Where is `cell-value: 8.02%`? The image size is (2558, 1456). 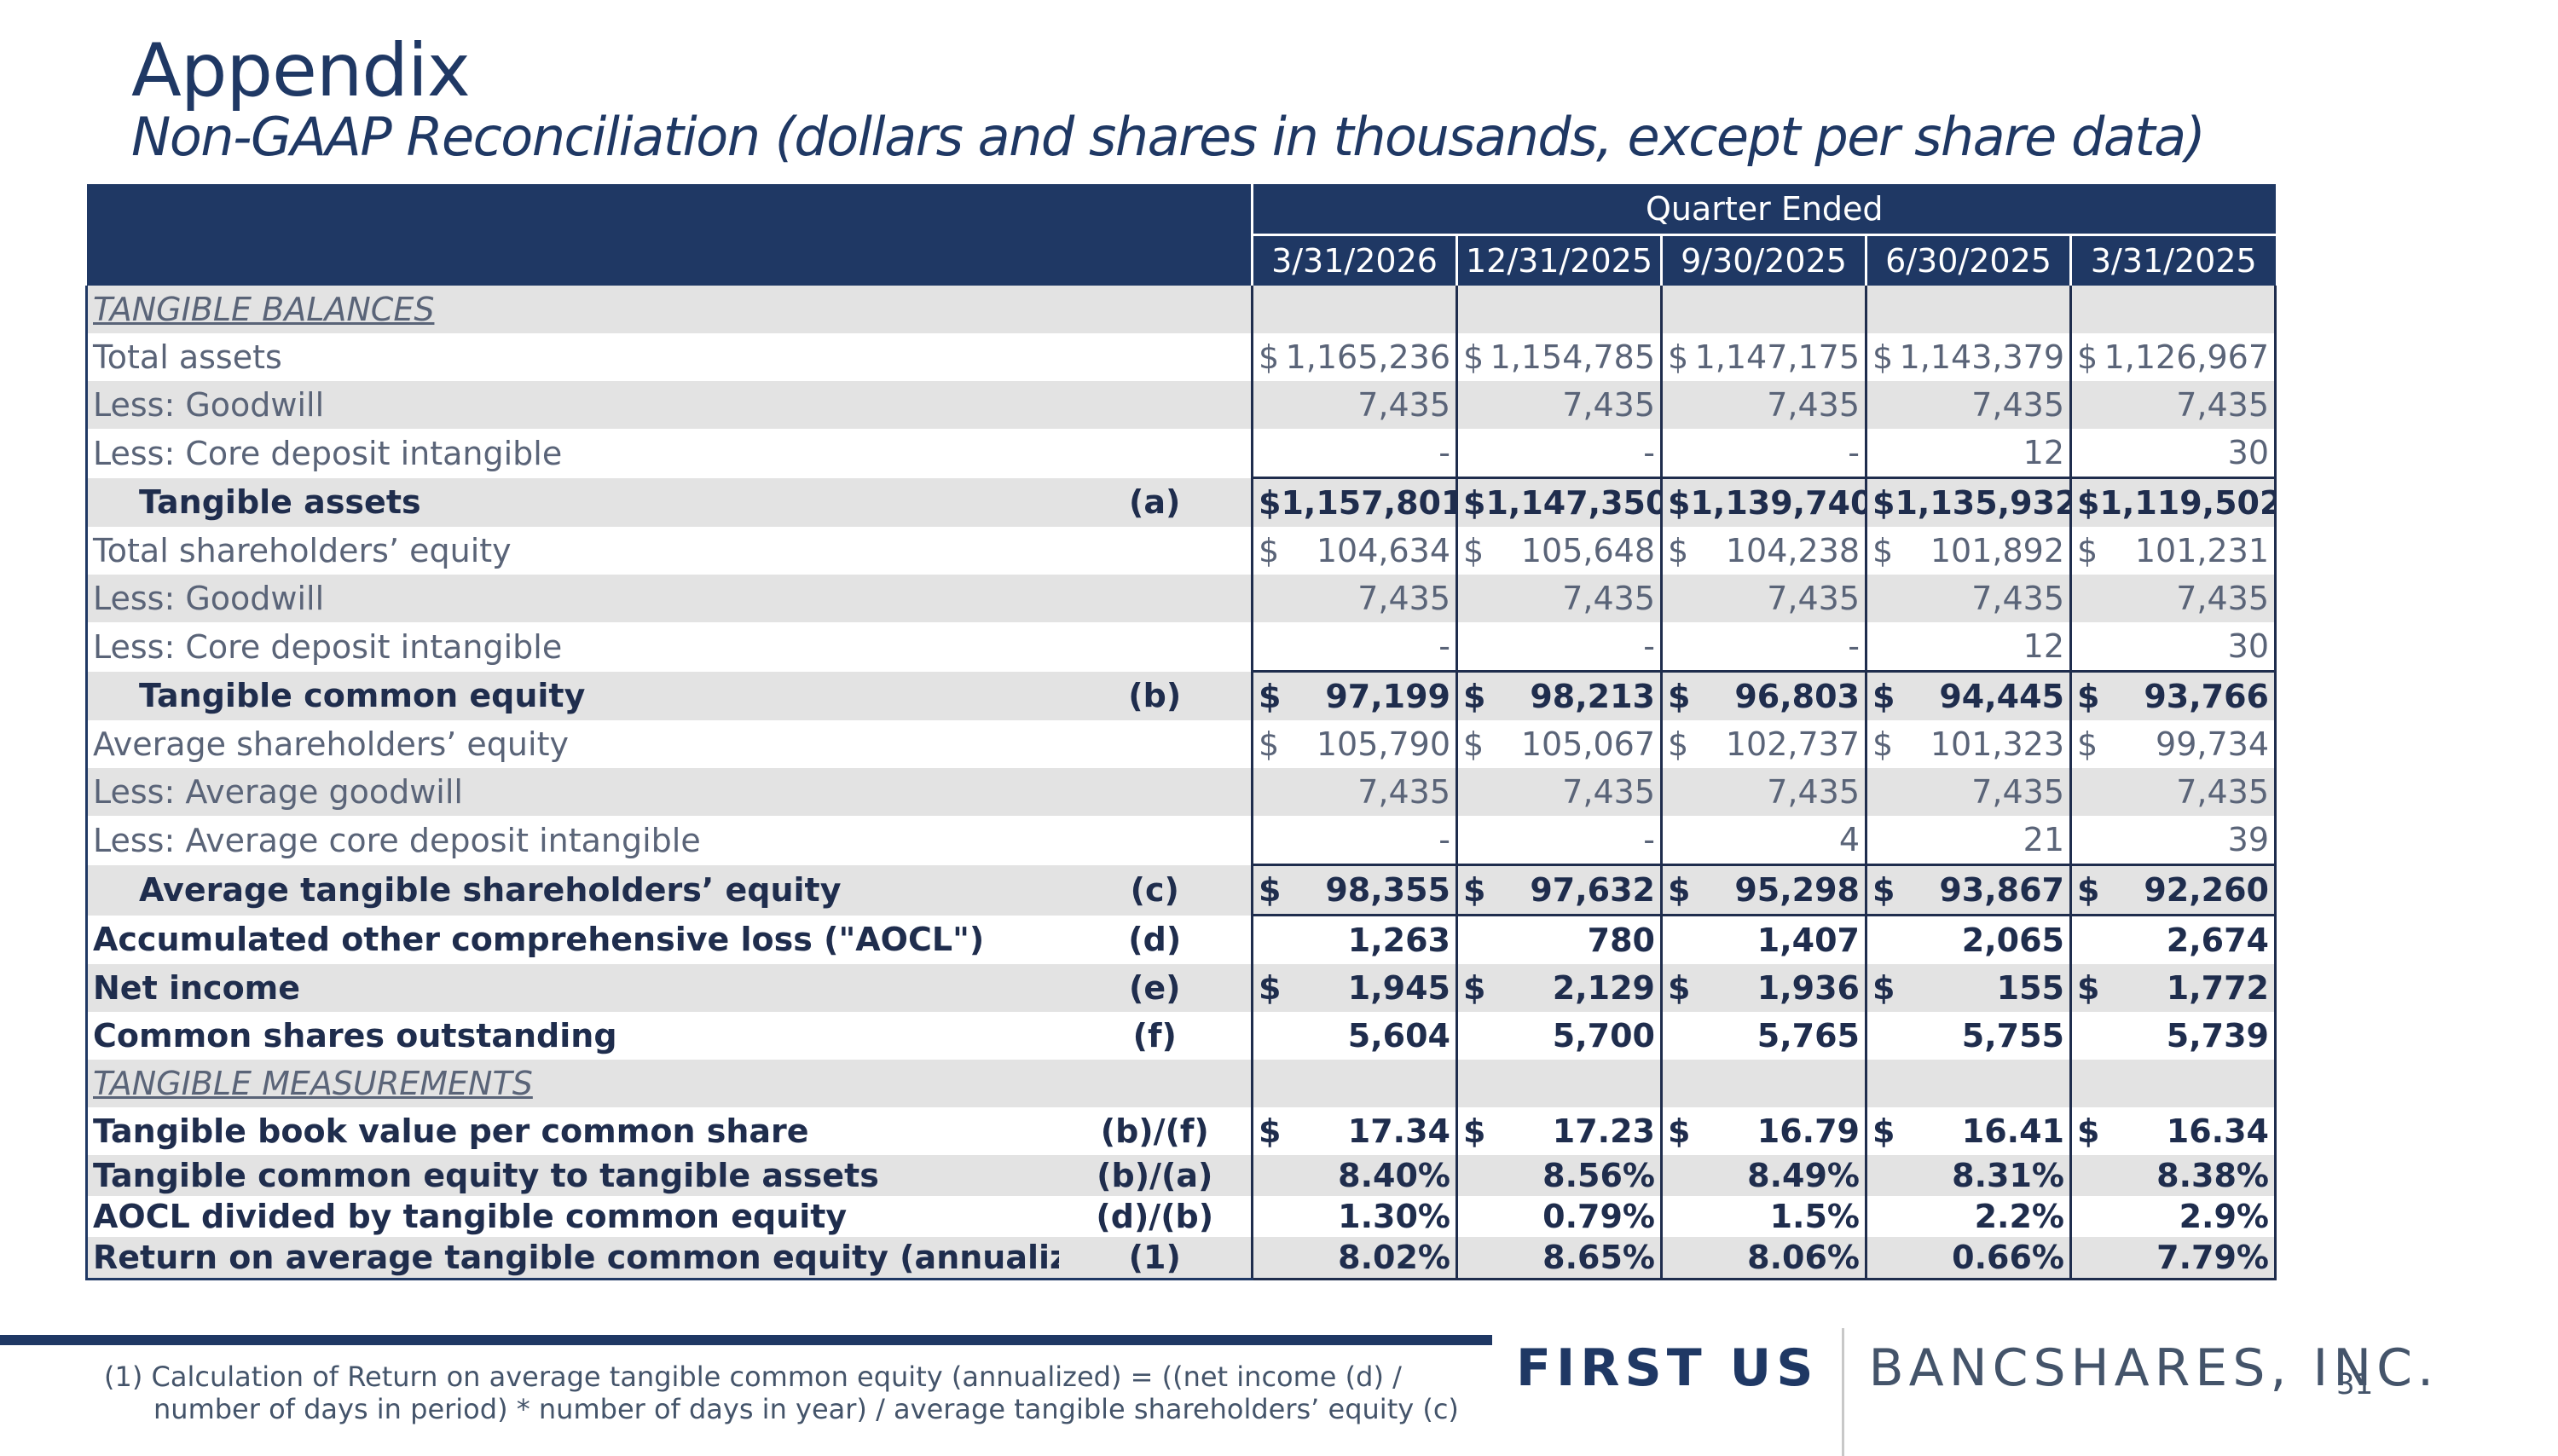 cell-value: 8.02% is located at coordinates (1394, 1257).